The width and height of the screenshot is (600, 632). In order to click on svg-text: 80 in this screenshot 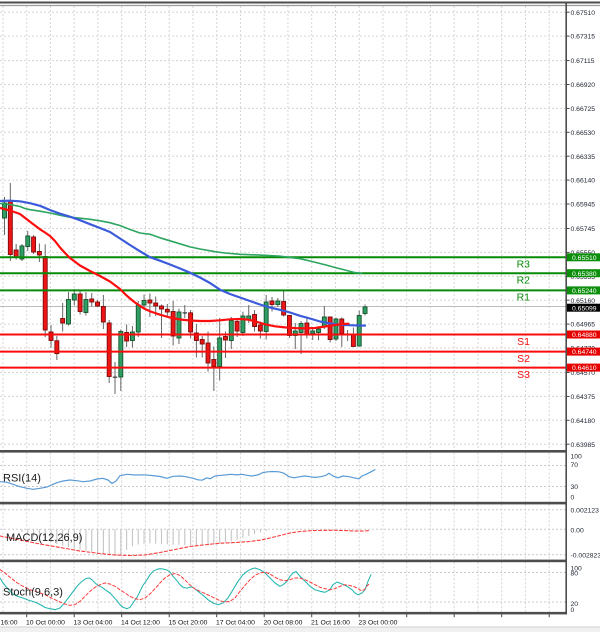, I will do `click(575, 574)`.